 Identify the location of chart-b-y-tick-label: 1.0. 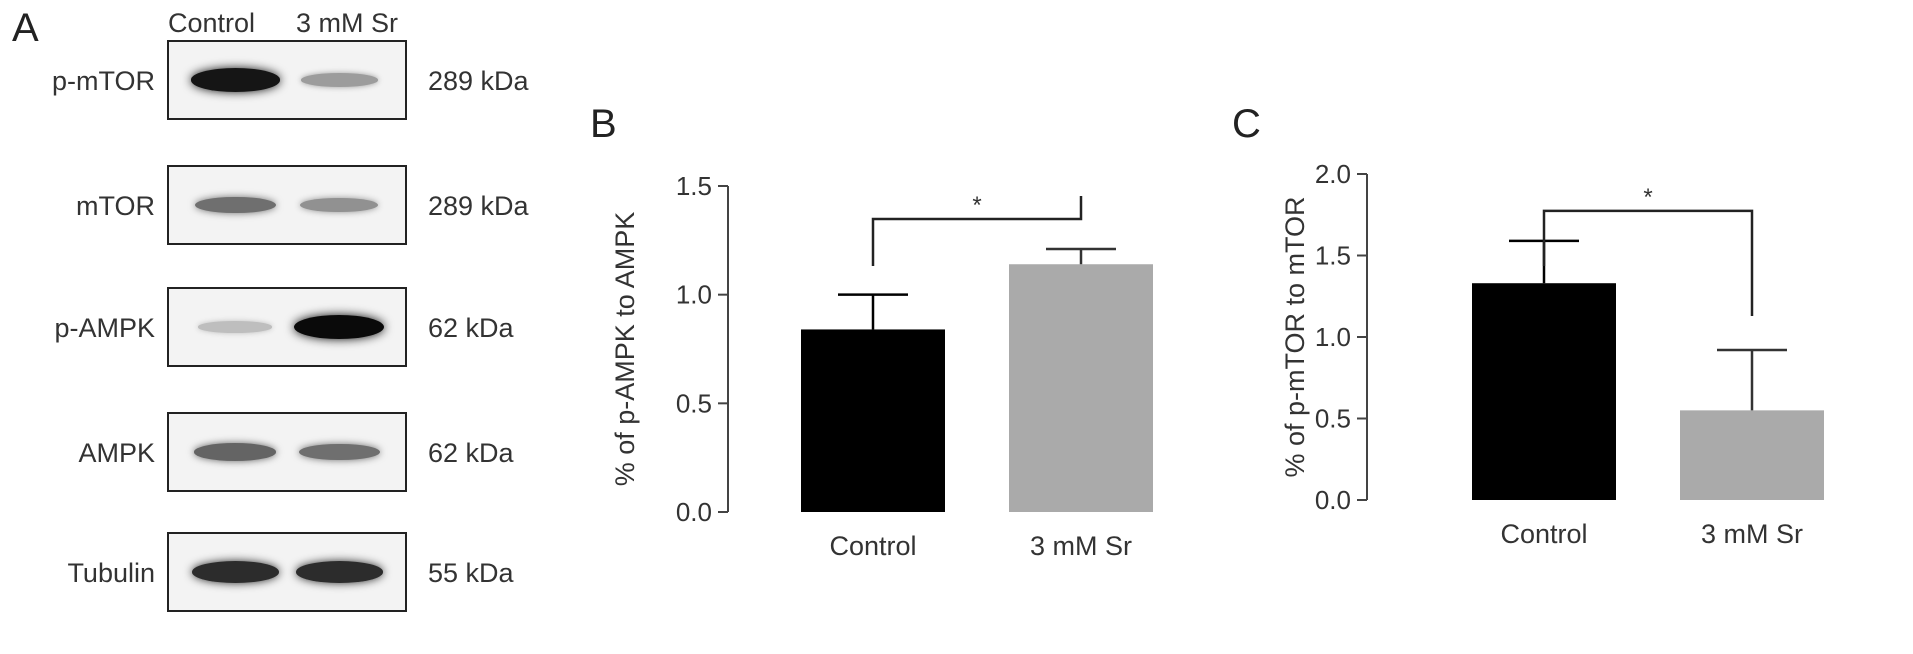
(694, 295).